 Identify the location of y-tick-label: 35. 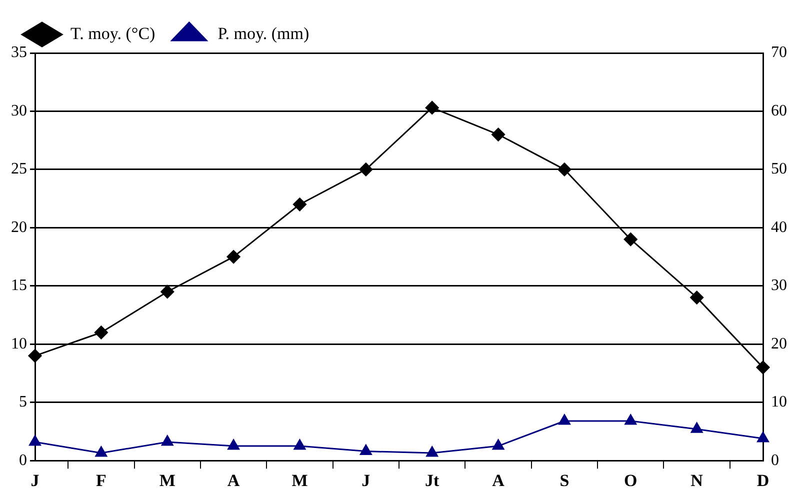
(19, 53).